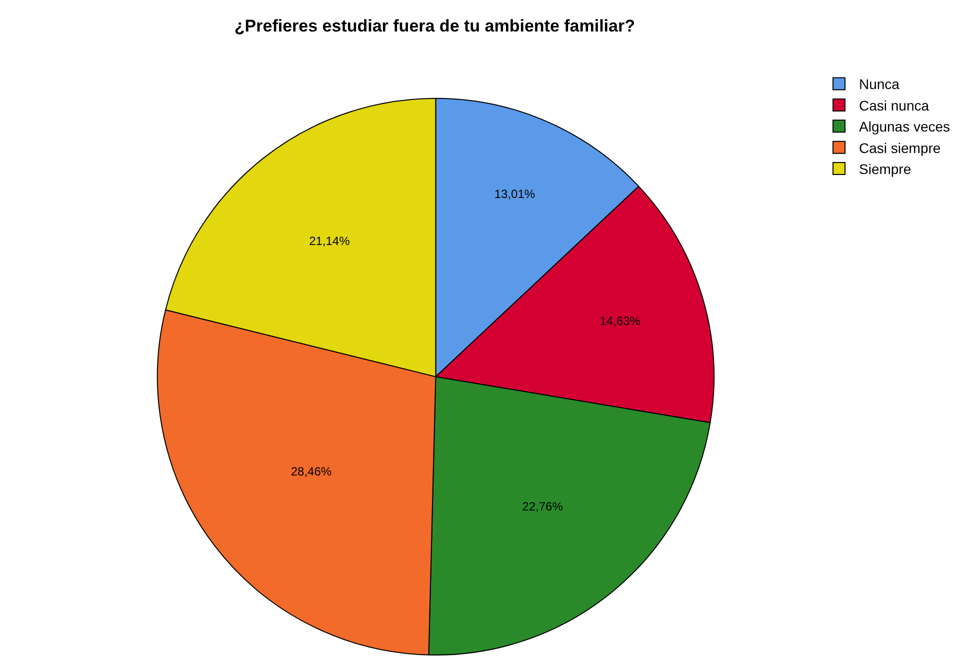 The height and width of the screenshot is (660, 966). What do you see at coordinates (885, 169) in the screenshot?
I see `legend-label: Siempre` at bounding box center [885, 169].